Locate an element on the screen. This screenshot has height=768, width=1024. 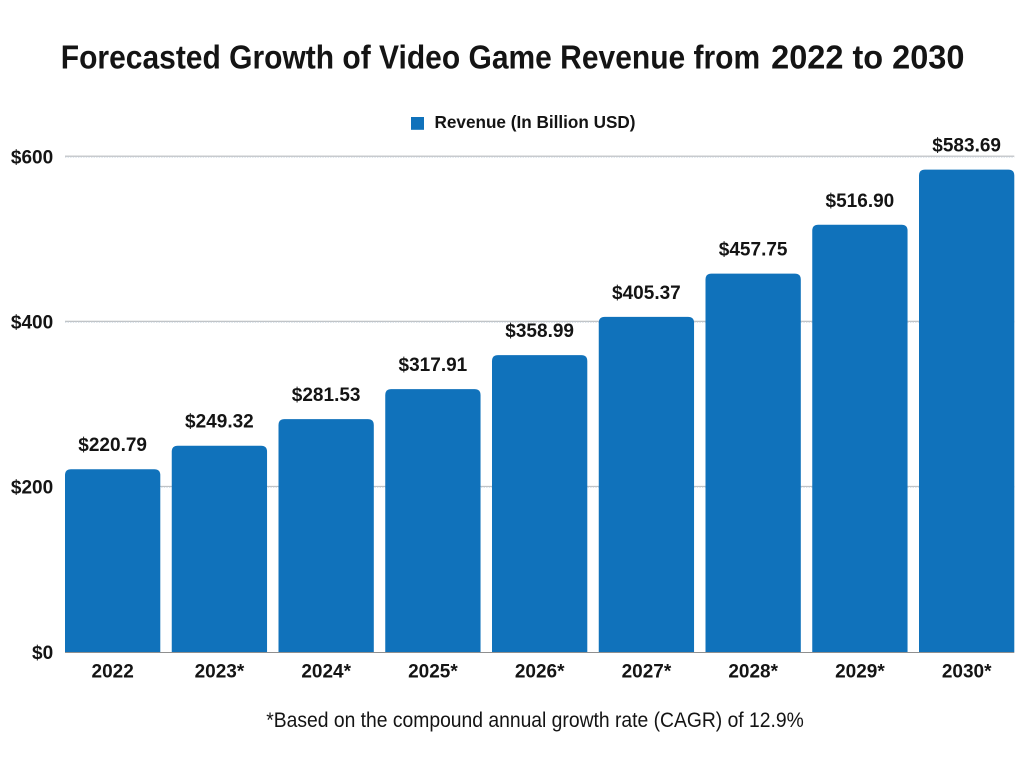
svg-text: 2026* is located at coordinates (540, 672).